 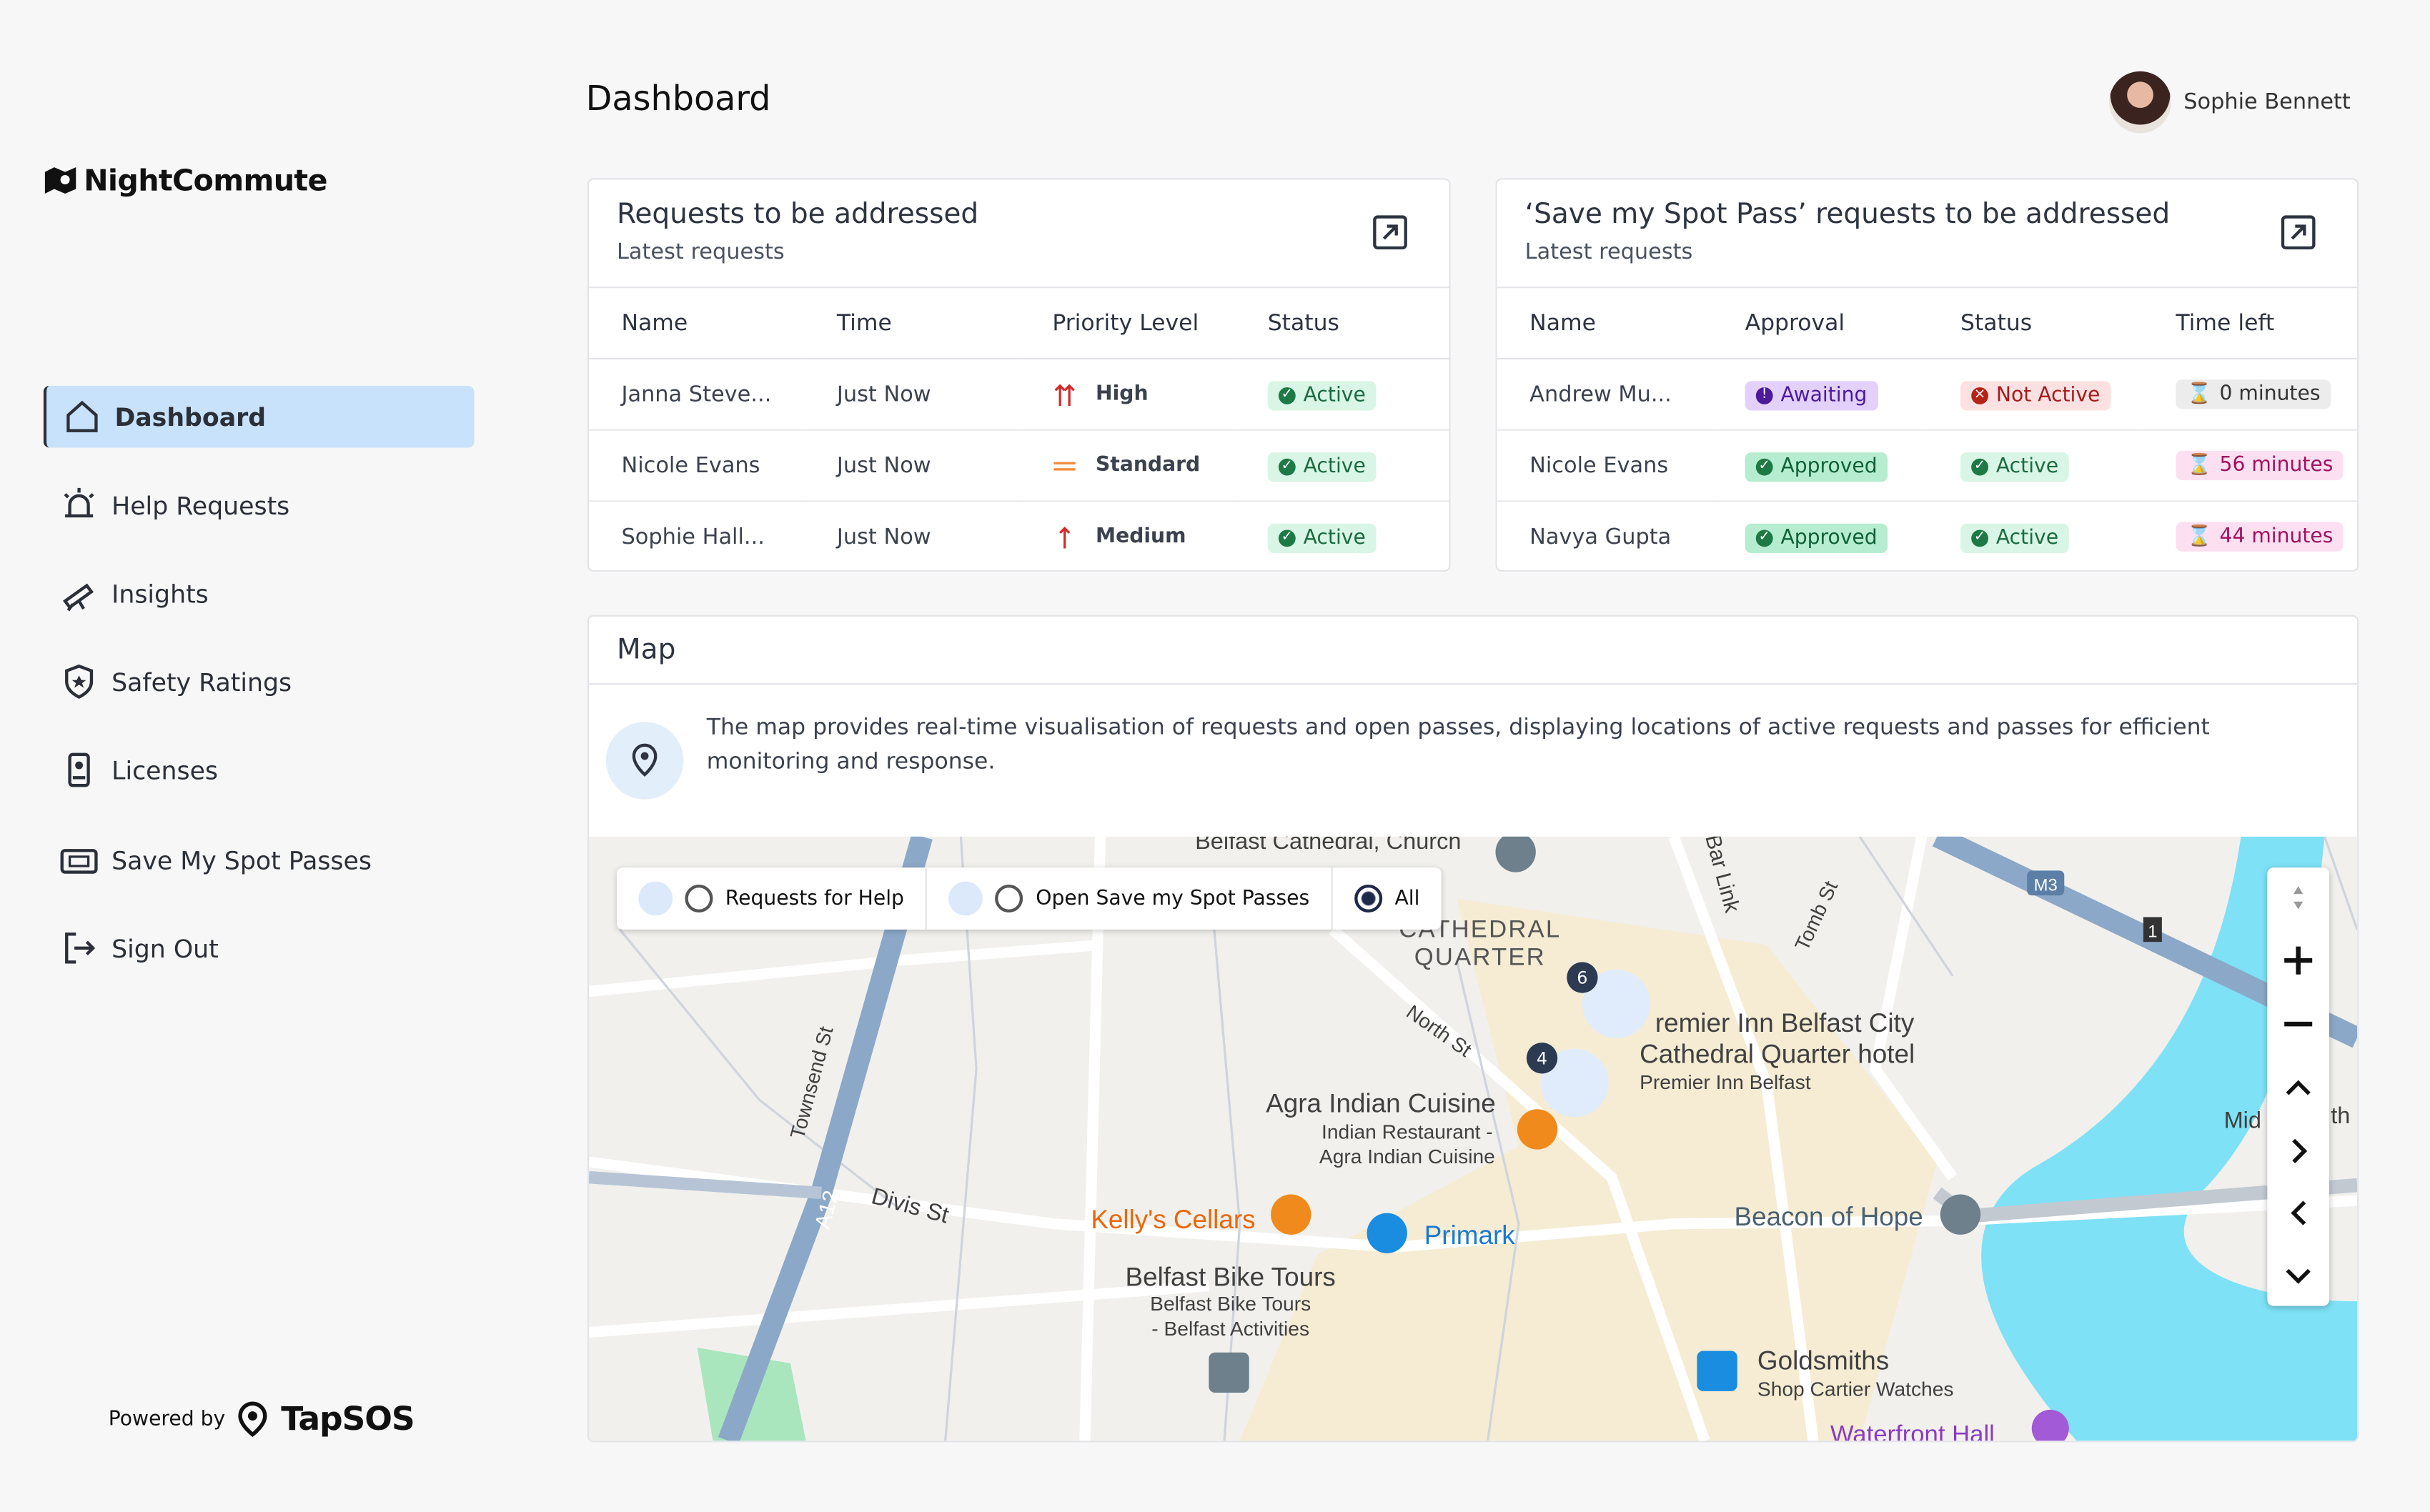 I want to click on powered-brand: TapSOS, so click(x=348, y=1419).